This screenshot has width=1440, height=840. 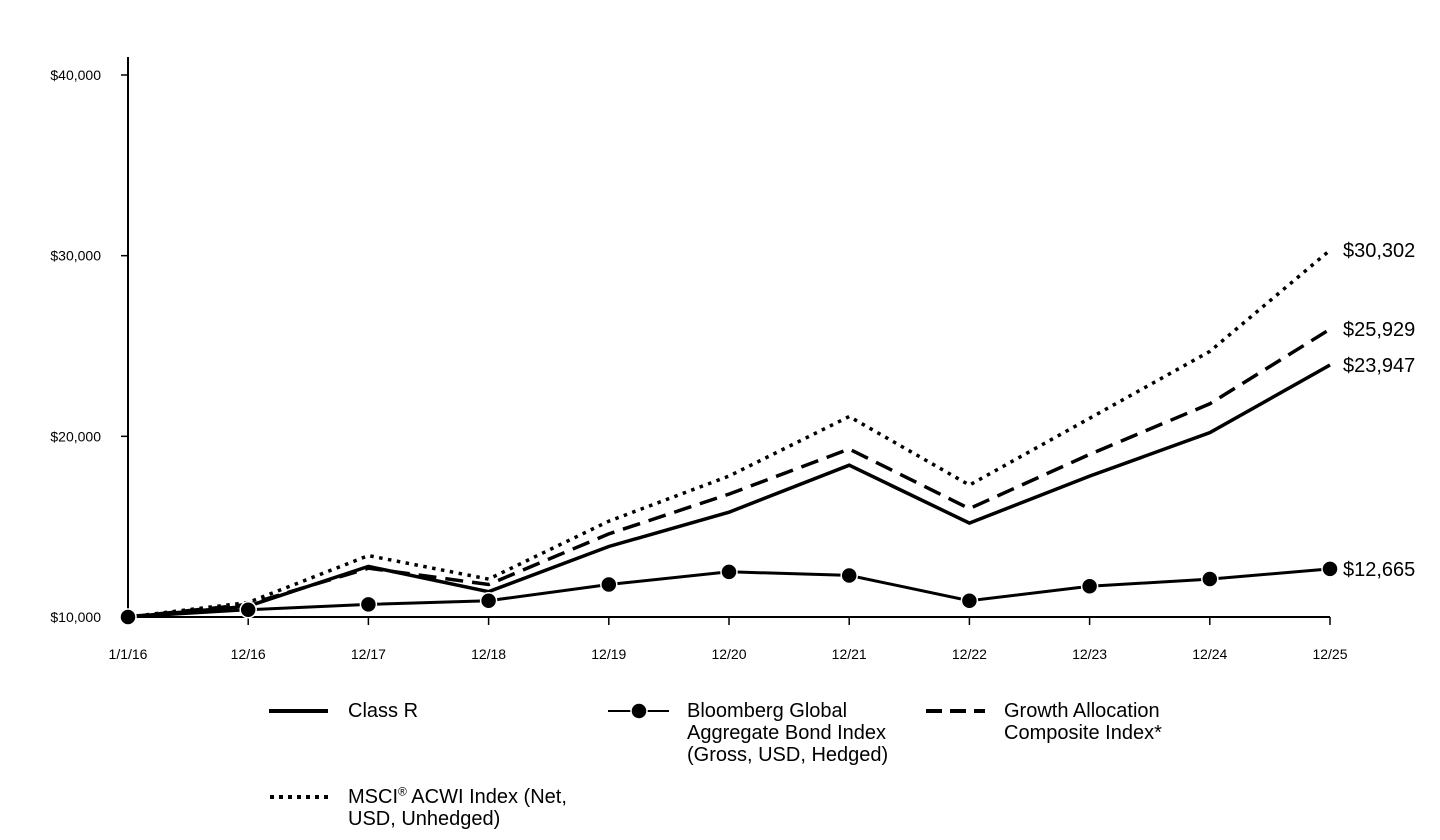 What do you see at coordinates (248, 654) in the screenshot?
I see `x-tick-label: 12/16` at bounding box center [248, 654].